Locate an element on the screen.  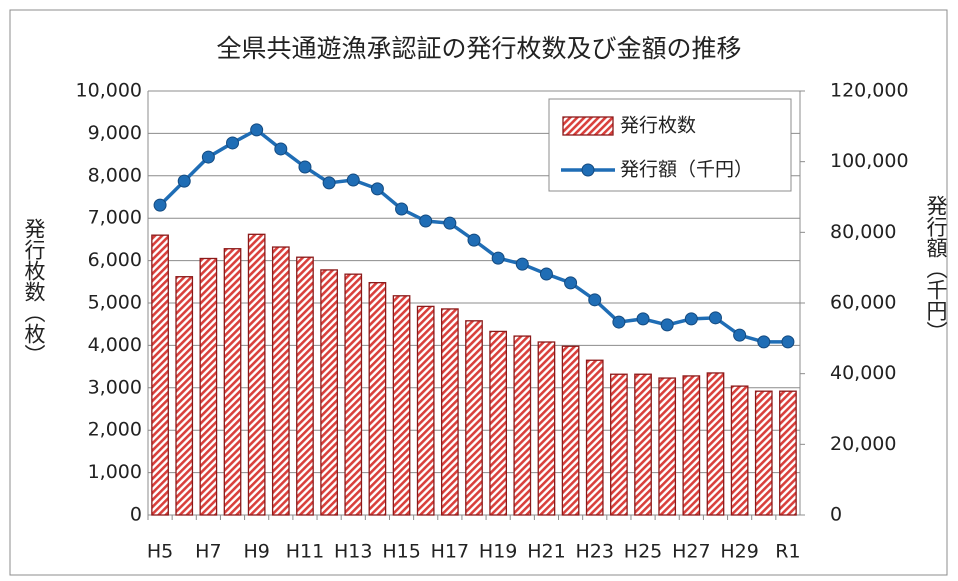
x-tick-label: H11 is located at coordinates (305, 552).